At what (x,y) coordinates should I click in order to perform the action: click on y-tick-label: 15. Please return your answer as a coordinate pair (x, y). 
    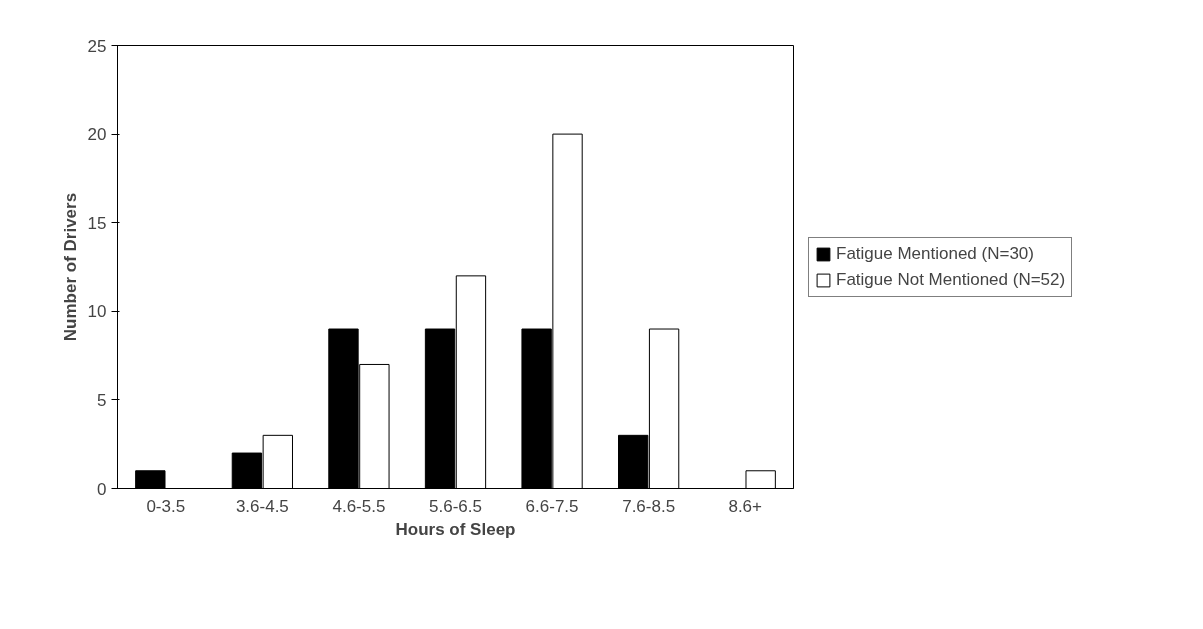
    Looking at the image, I should click on (97, 223).